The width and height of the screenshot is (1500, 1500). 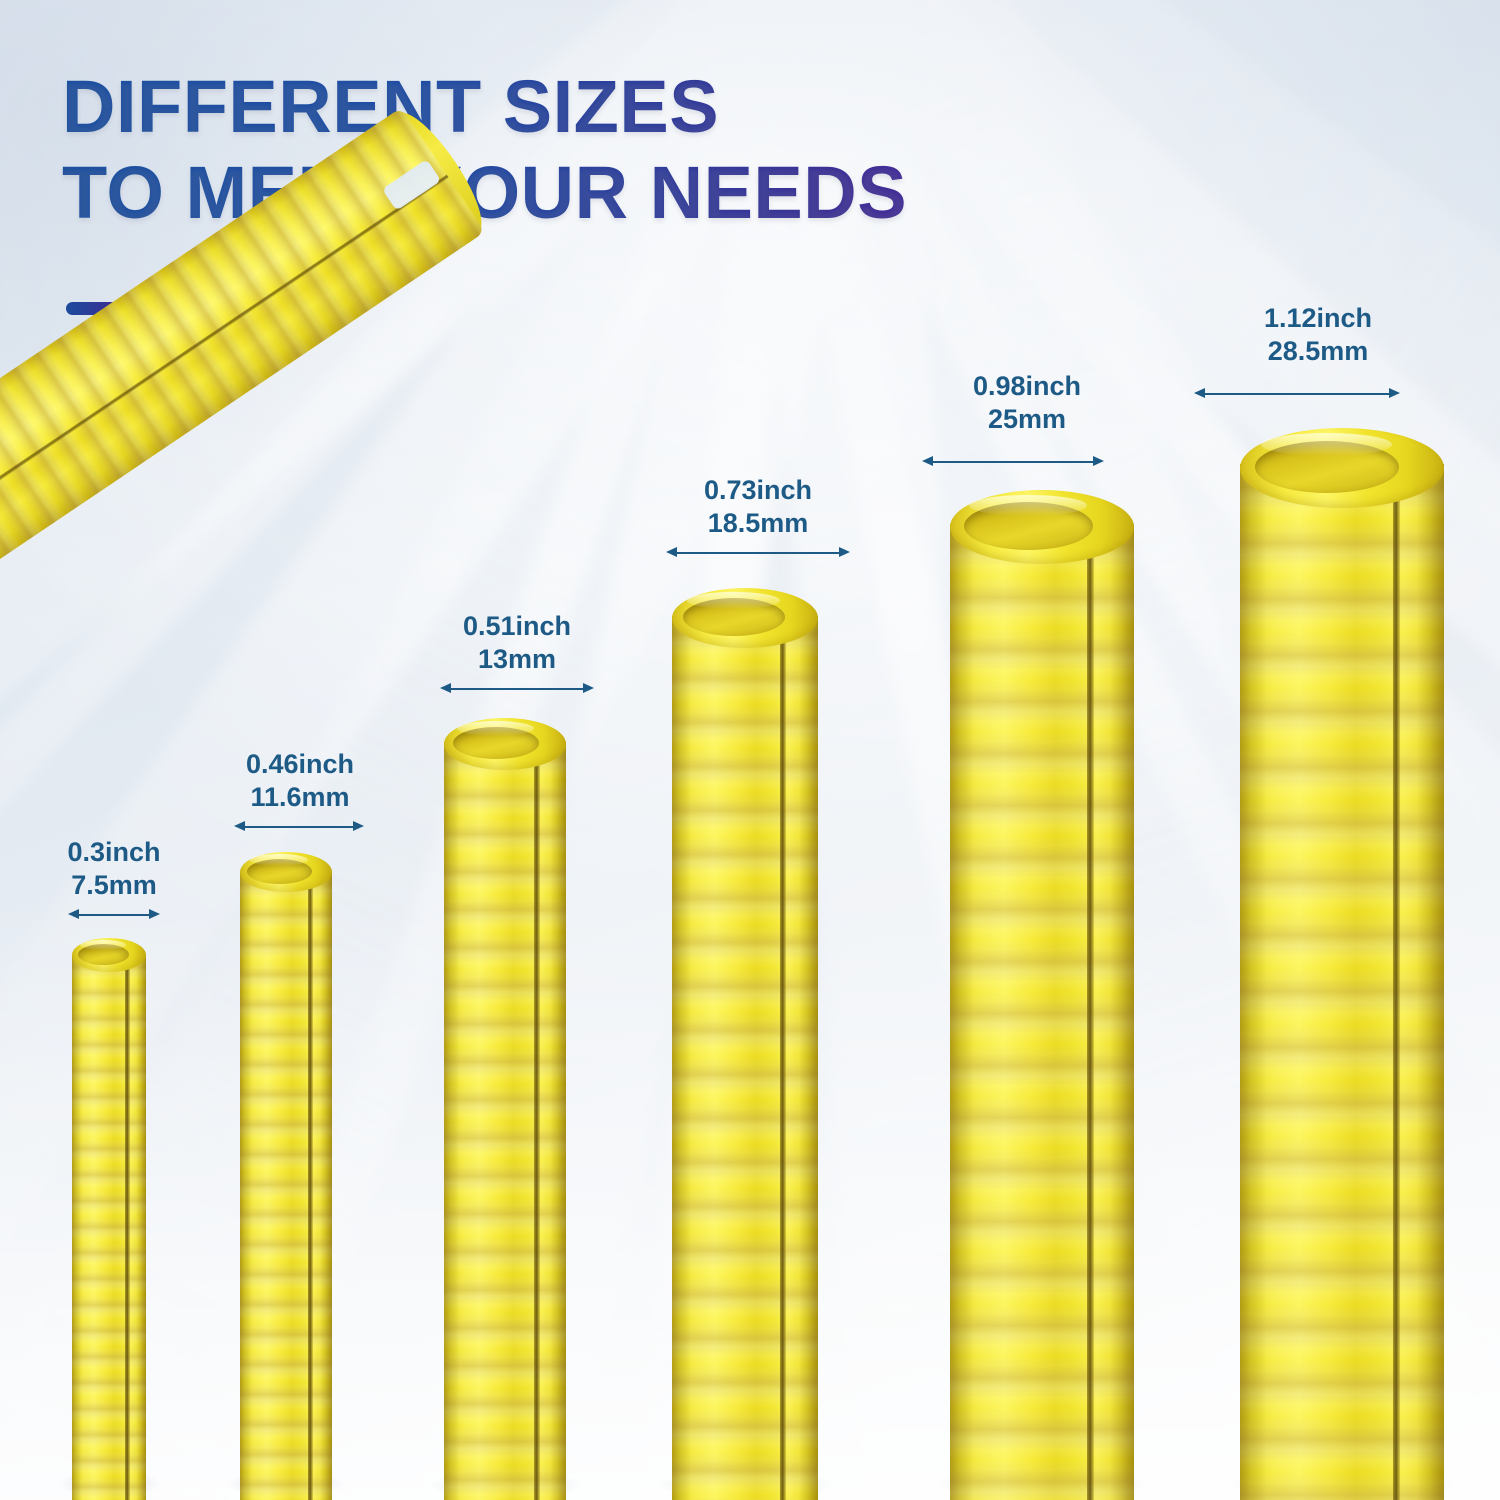 I want to click on size-label-1: 0.3inch 7.5mm, so click(x=114, y=869).